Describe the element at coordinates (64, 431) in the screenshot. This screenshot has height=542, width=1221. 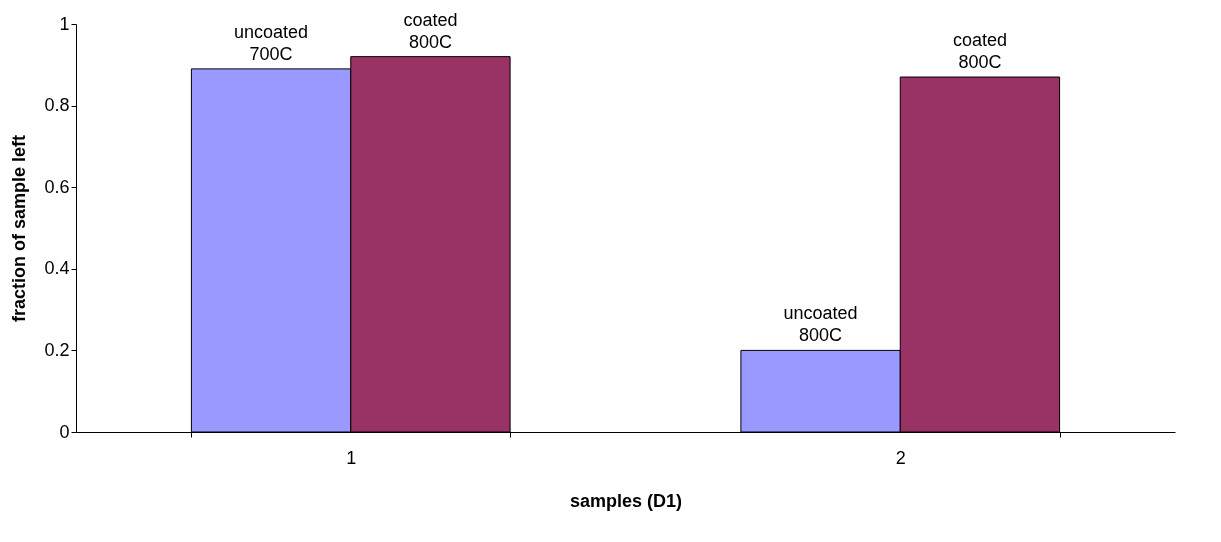
I see `y-tick-label: 0` at that location.